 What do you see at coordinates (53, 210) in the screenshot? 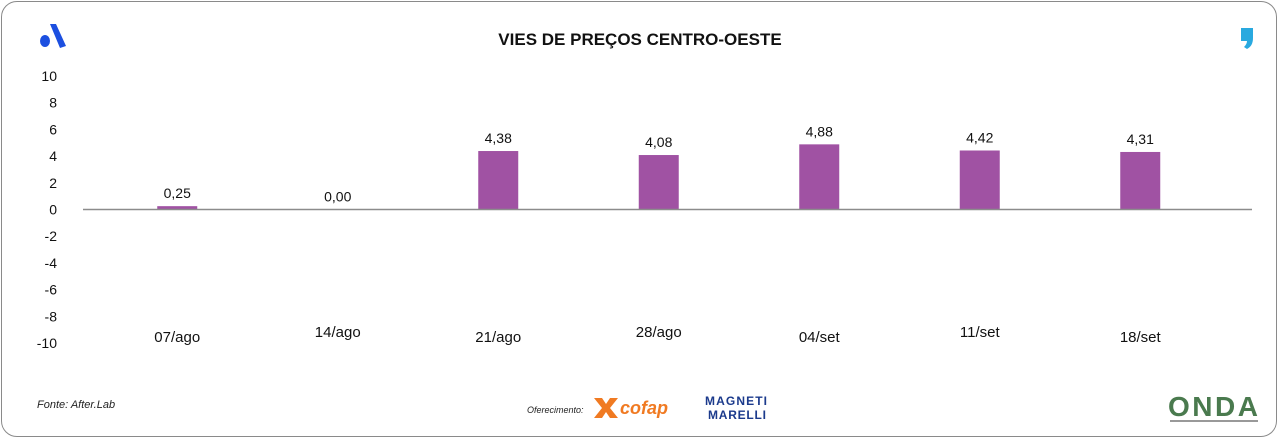
I see `y-tick-label: 0` at bounding box center [53, 210].